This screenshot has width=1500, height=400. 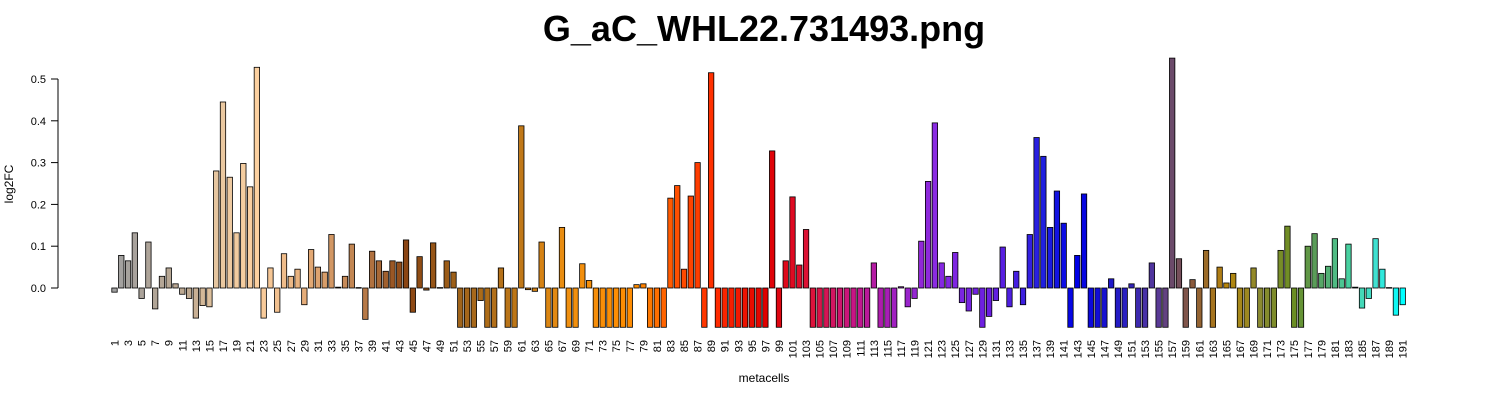 What do you see at coordinates (821, 349) in the screenshot?
I see `x-tick-label: 105` at bounding box center [821, 349].